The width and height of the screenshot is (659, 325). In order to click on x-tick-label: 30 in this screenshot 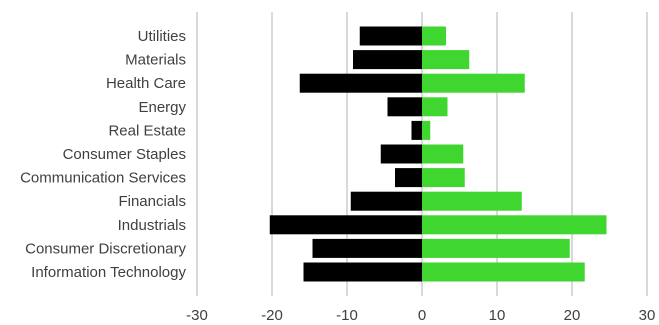, I will do `click(647, 315)`.